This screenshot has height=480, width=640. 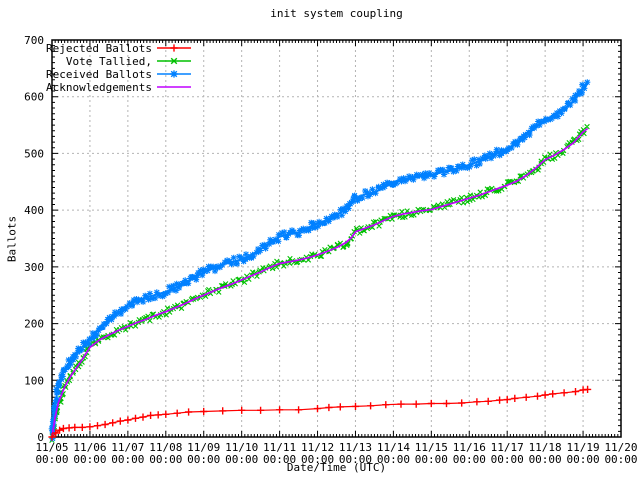 What do you see at coordinates (99, 74) in the screenshot?
I see `legend-label: Received Ballots` at bounding box center [99, 74].